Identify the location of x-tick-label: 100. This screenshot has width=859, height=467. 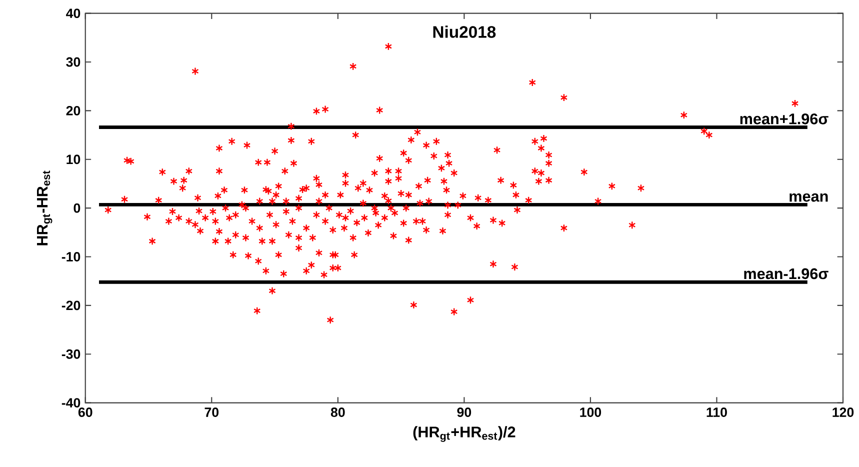
(591, 413).